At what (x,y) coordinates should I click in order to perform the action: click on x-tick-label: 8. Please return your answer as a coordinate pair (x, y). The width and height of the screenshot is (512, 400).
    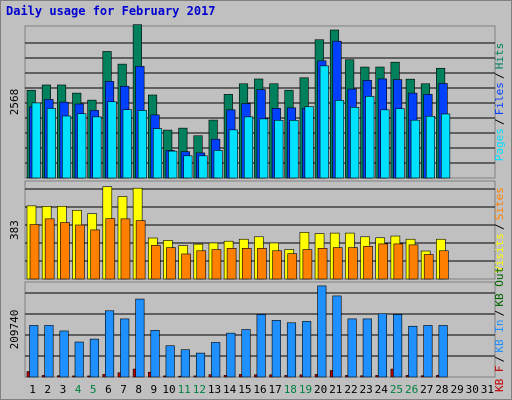
    Looking at the image, I should click on (138, 389).